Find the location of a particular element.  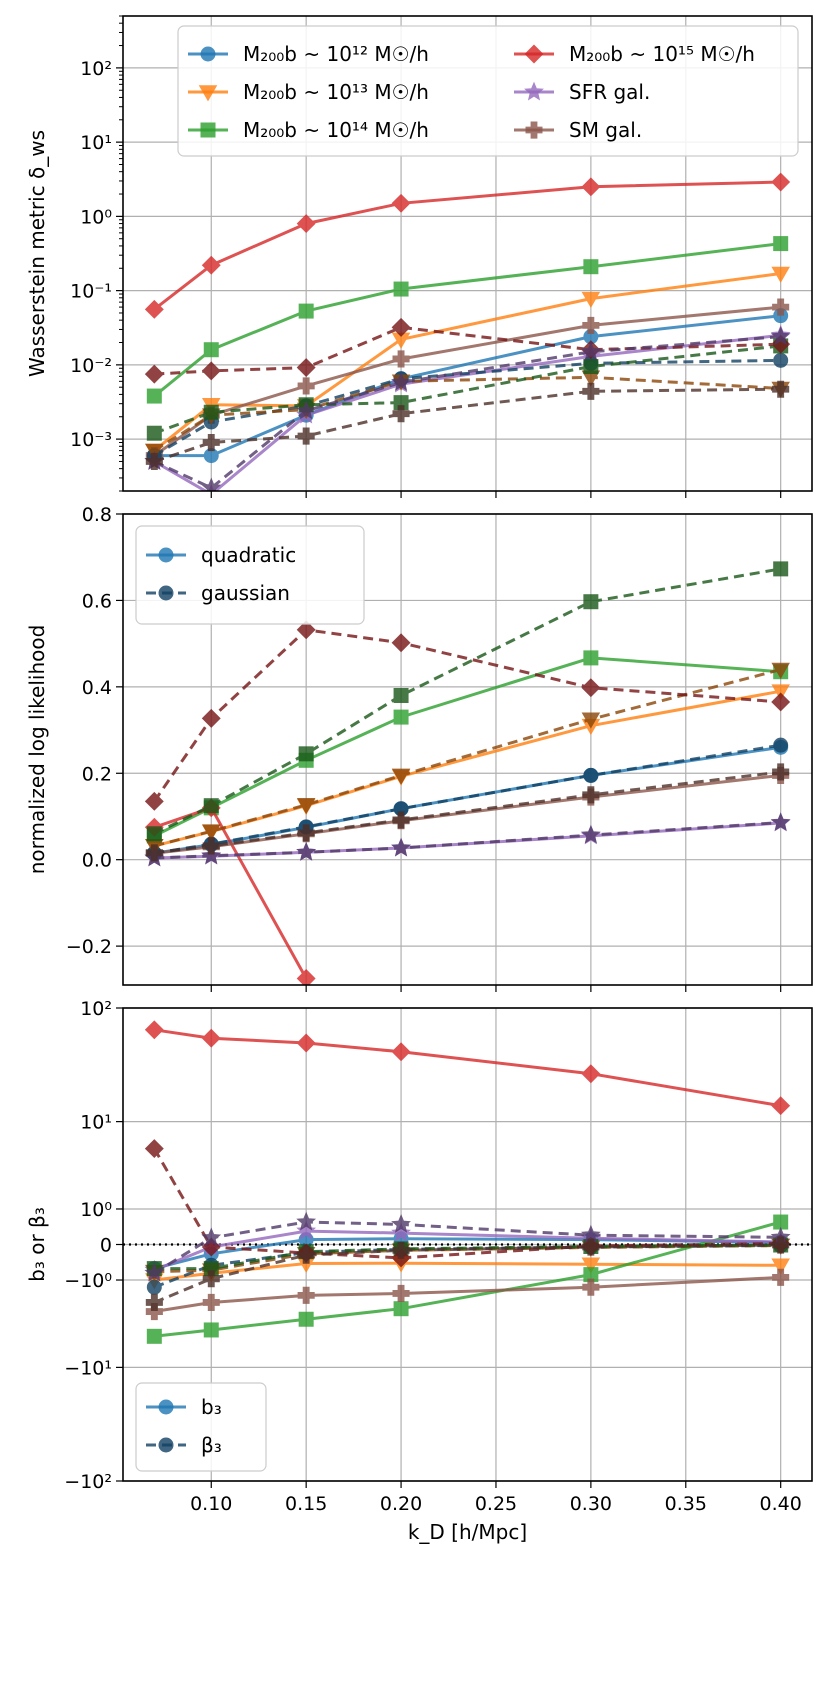

y-tick-label: 0.0 is located at coordinates (97, 861).